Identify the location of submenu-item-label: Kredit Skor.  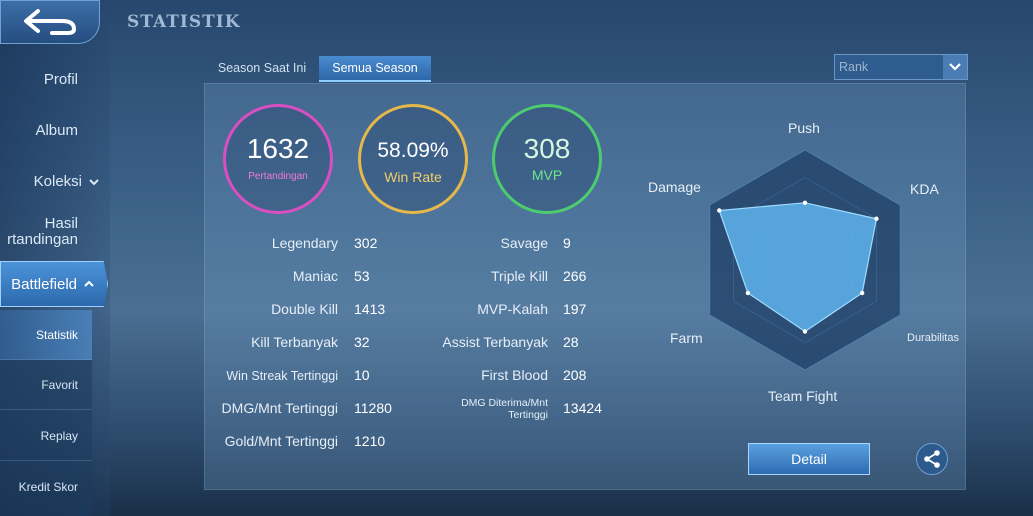
(48, 487).